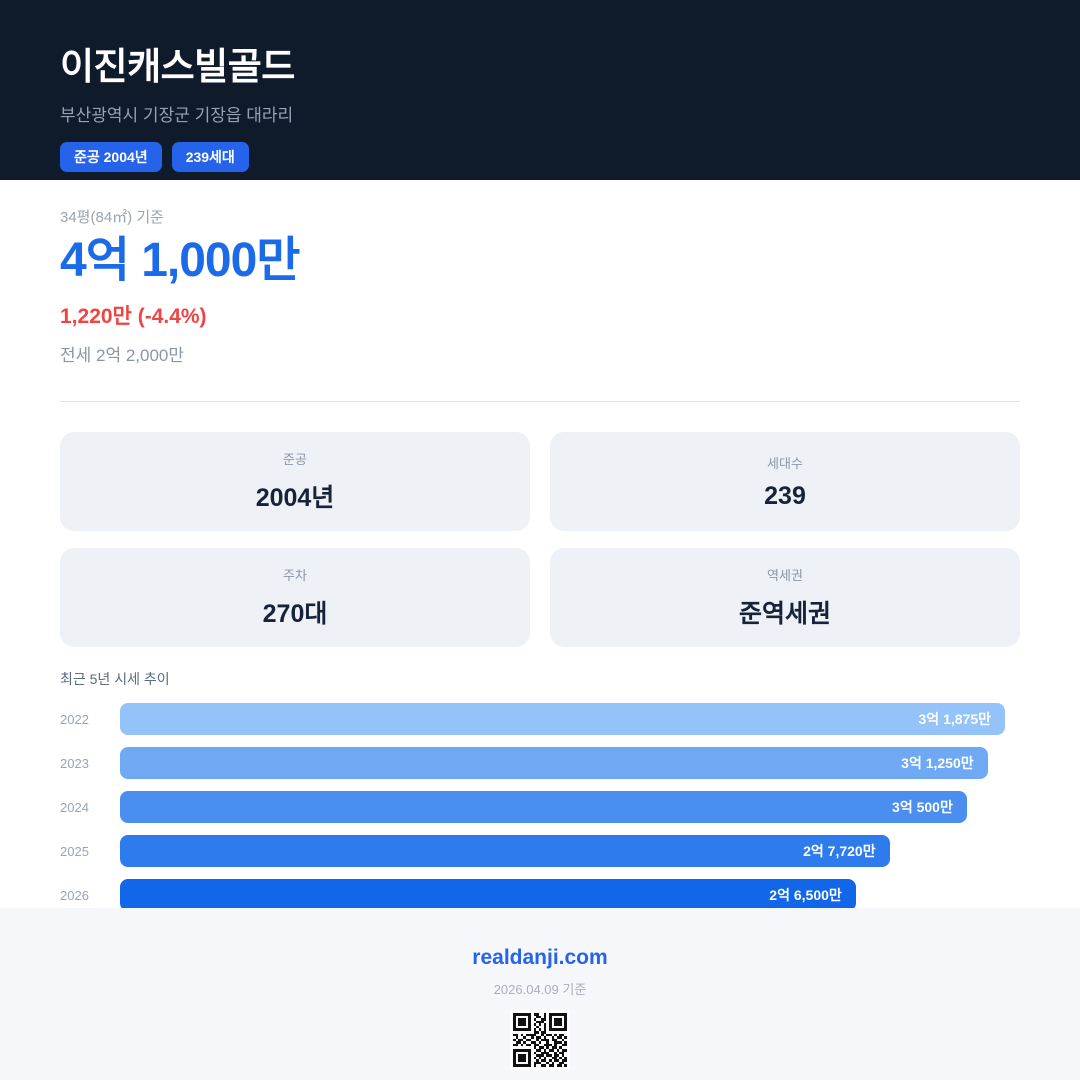 The image size is (1080, 1080). Describe the element at coordinates (133, 317) in the screenshot. I see `price-change: 1,220만 (-4.4%)` at that location.